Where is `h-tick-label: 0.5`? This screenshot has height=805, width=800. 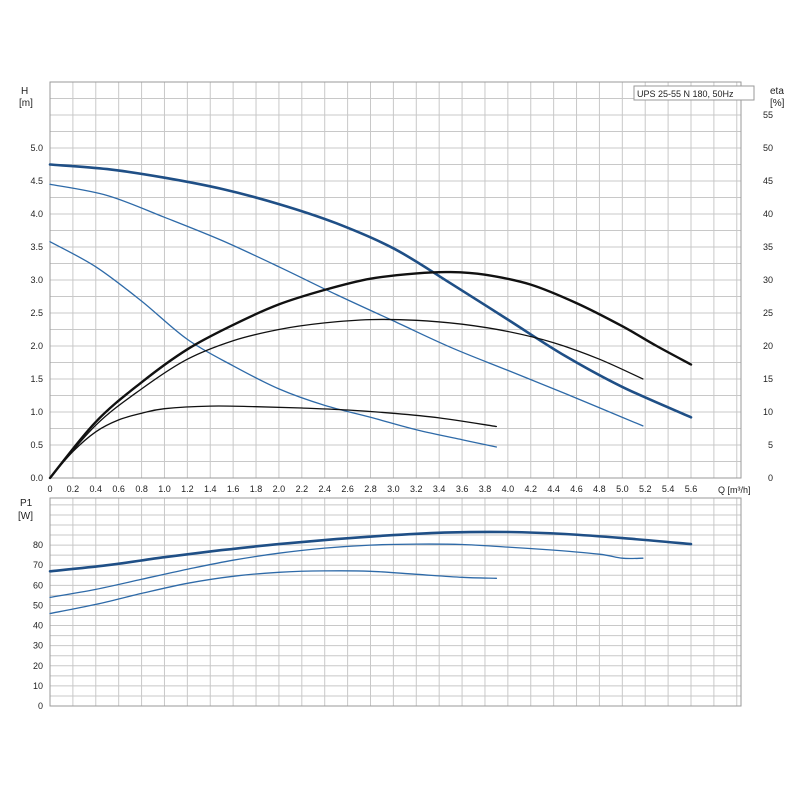
h-tick-label: 0.5 is located at coordinates (36, 445).